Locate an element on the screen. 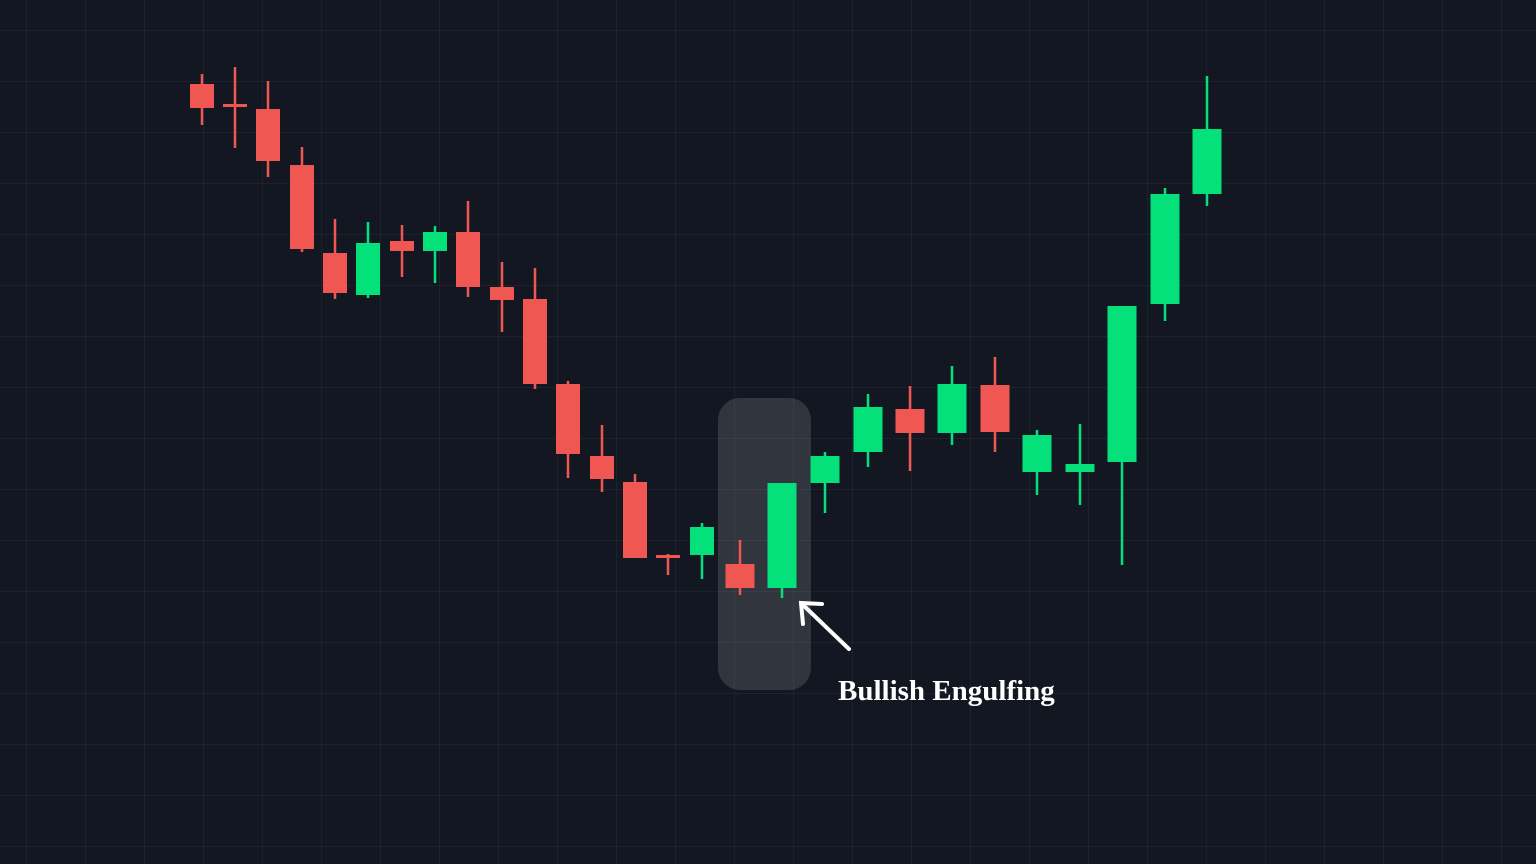 This screenshot has width=1536, height=864. pattern-highlight is located at coordinates (764, 544).